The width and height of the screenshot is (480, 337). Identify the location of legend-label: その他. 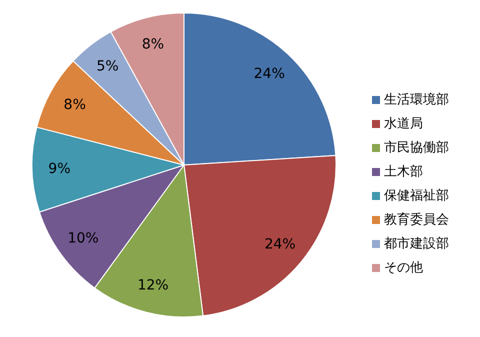
(403, 268).